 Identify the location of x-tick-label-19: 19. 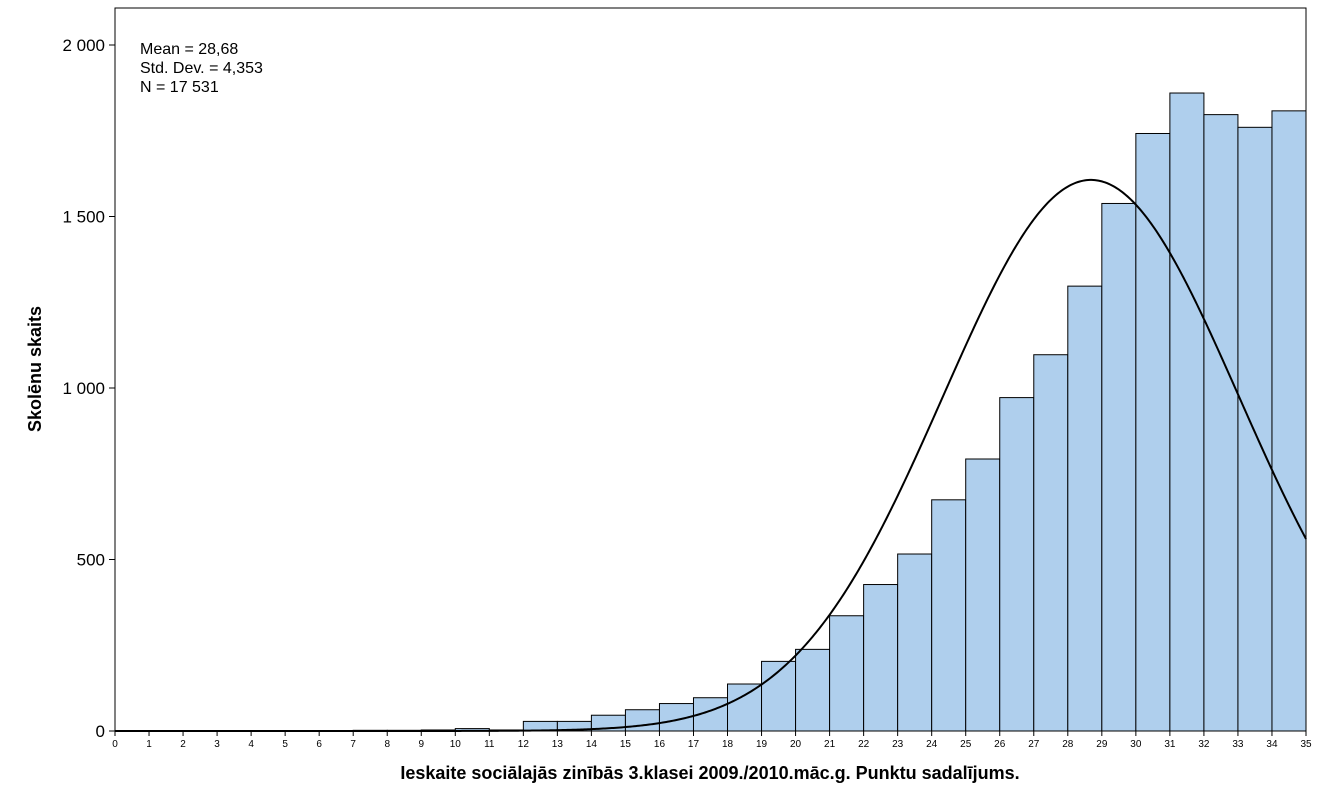
(762, 744).